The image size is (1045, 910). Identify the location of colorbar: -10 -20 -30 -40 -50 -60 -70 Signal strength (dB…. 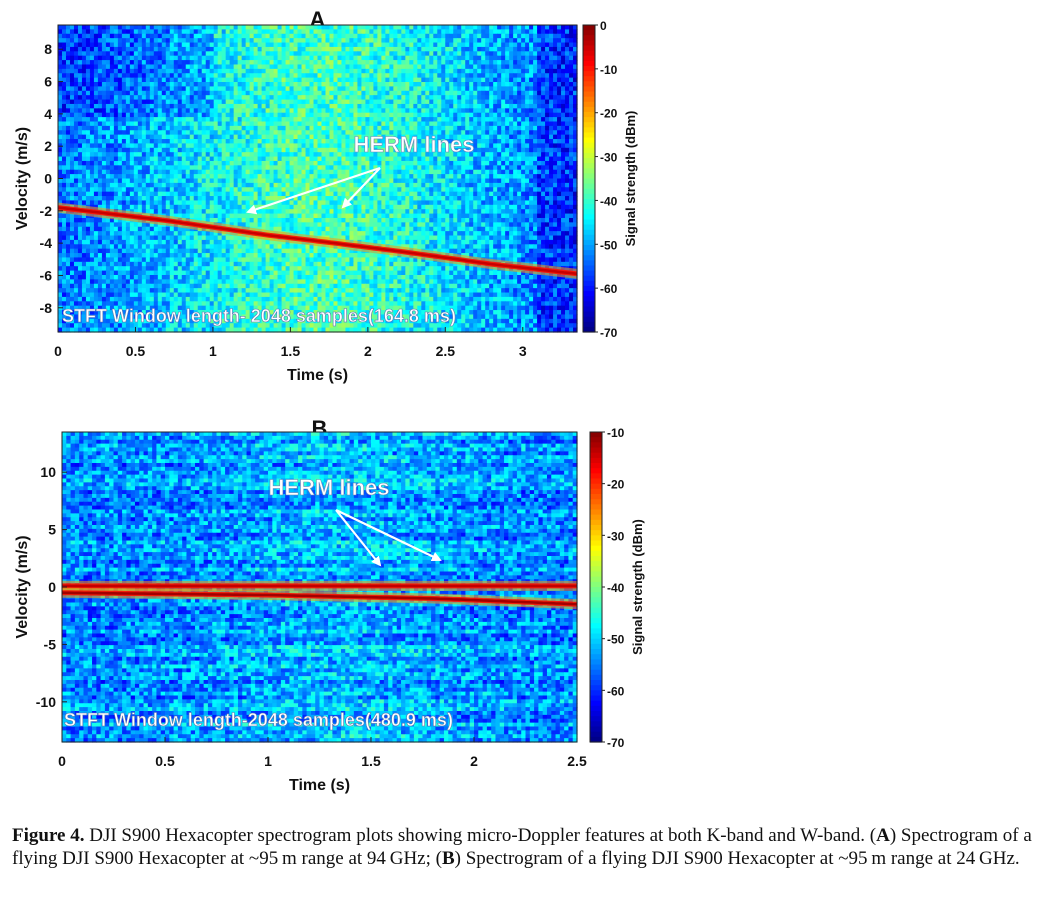
(617, 588).